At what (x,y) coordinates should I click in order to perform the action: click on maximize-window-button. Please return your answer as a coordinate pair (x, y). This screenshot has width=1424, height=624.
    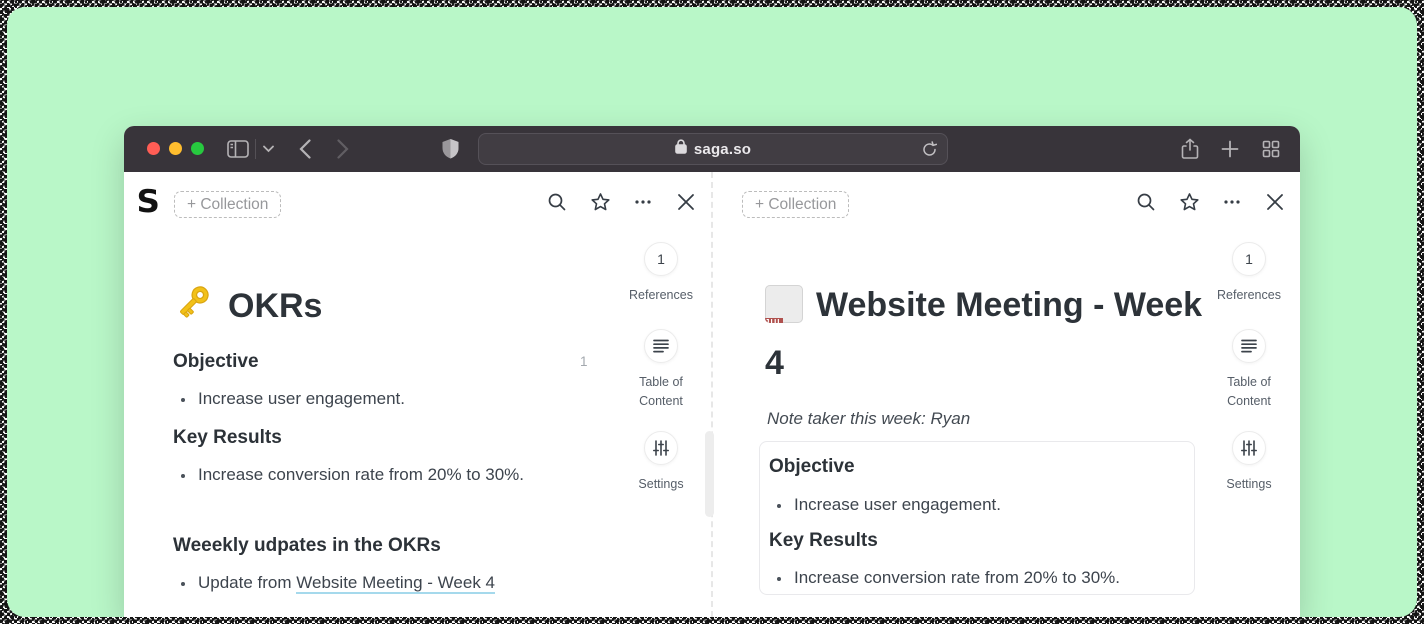
    Looking at the image, I should click on (197, 148).